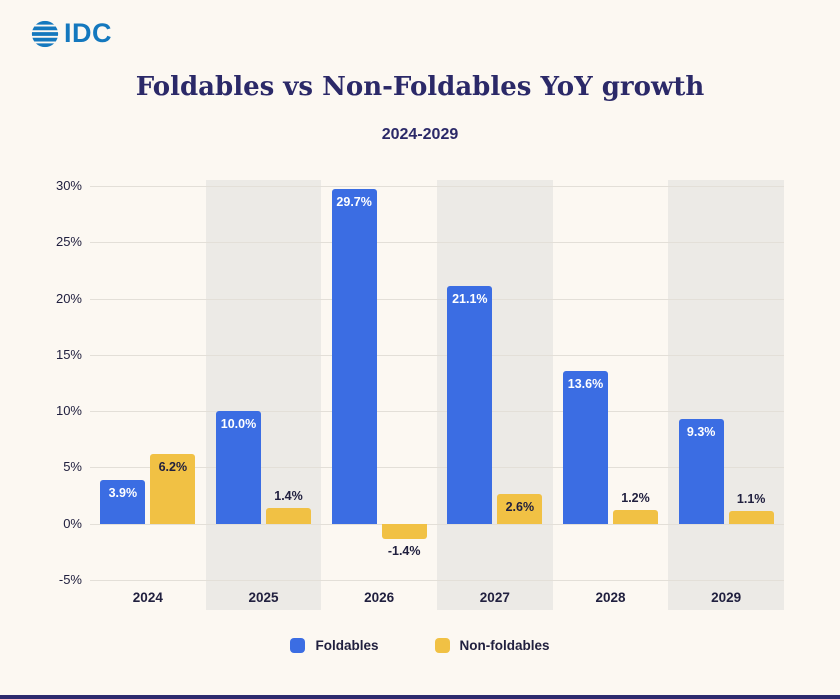 The image size is (840, 699). I want to click on chart-subtitle: 2024-2029, so click(420, 134).